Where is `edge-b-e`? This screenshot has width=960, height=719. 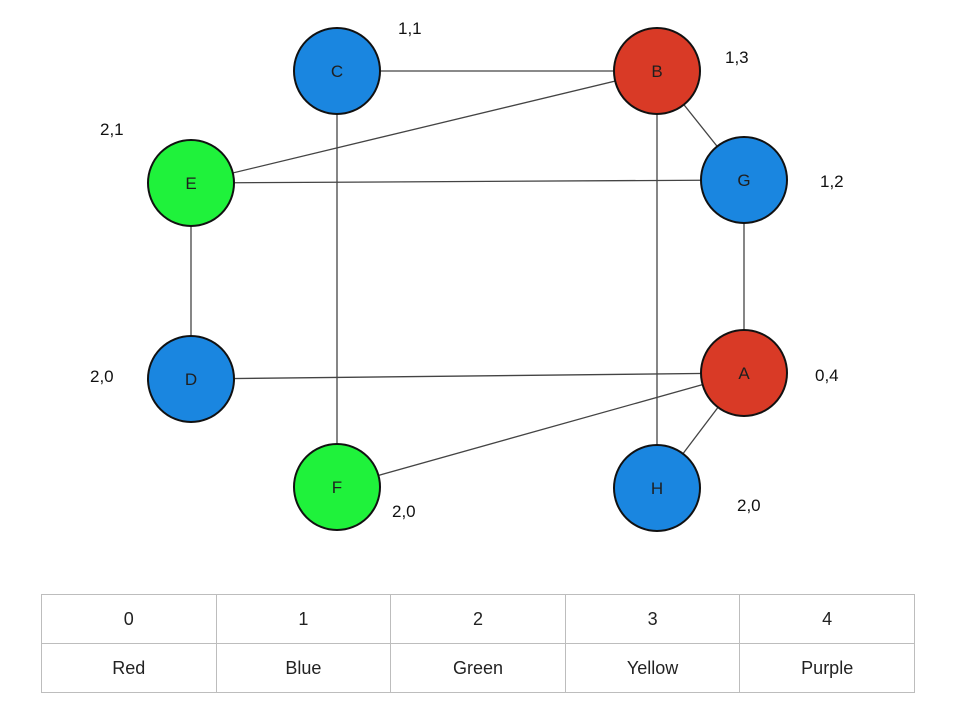
edge-b-e is located at coordinates (424, 127).